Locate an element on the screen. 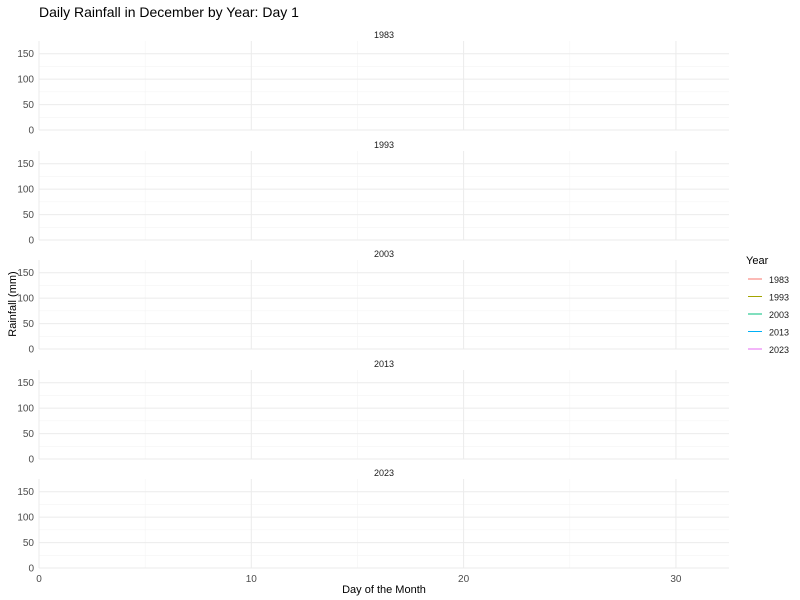 Image resolution: width=800 pixels, height=600 pixels. legend-label: 2003 is located at coordinates (779, 315).